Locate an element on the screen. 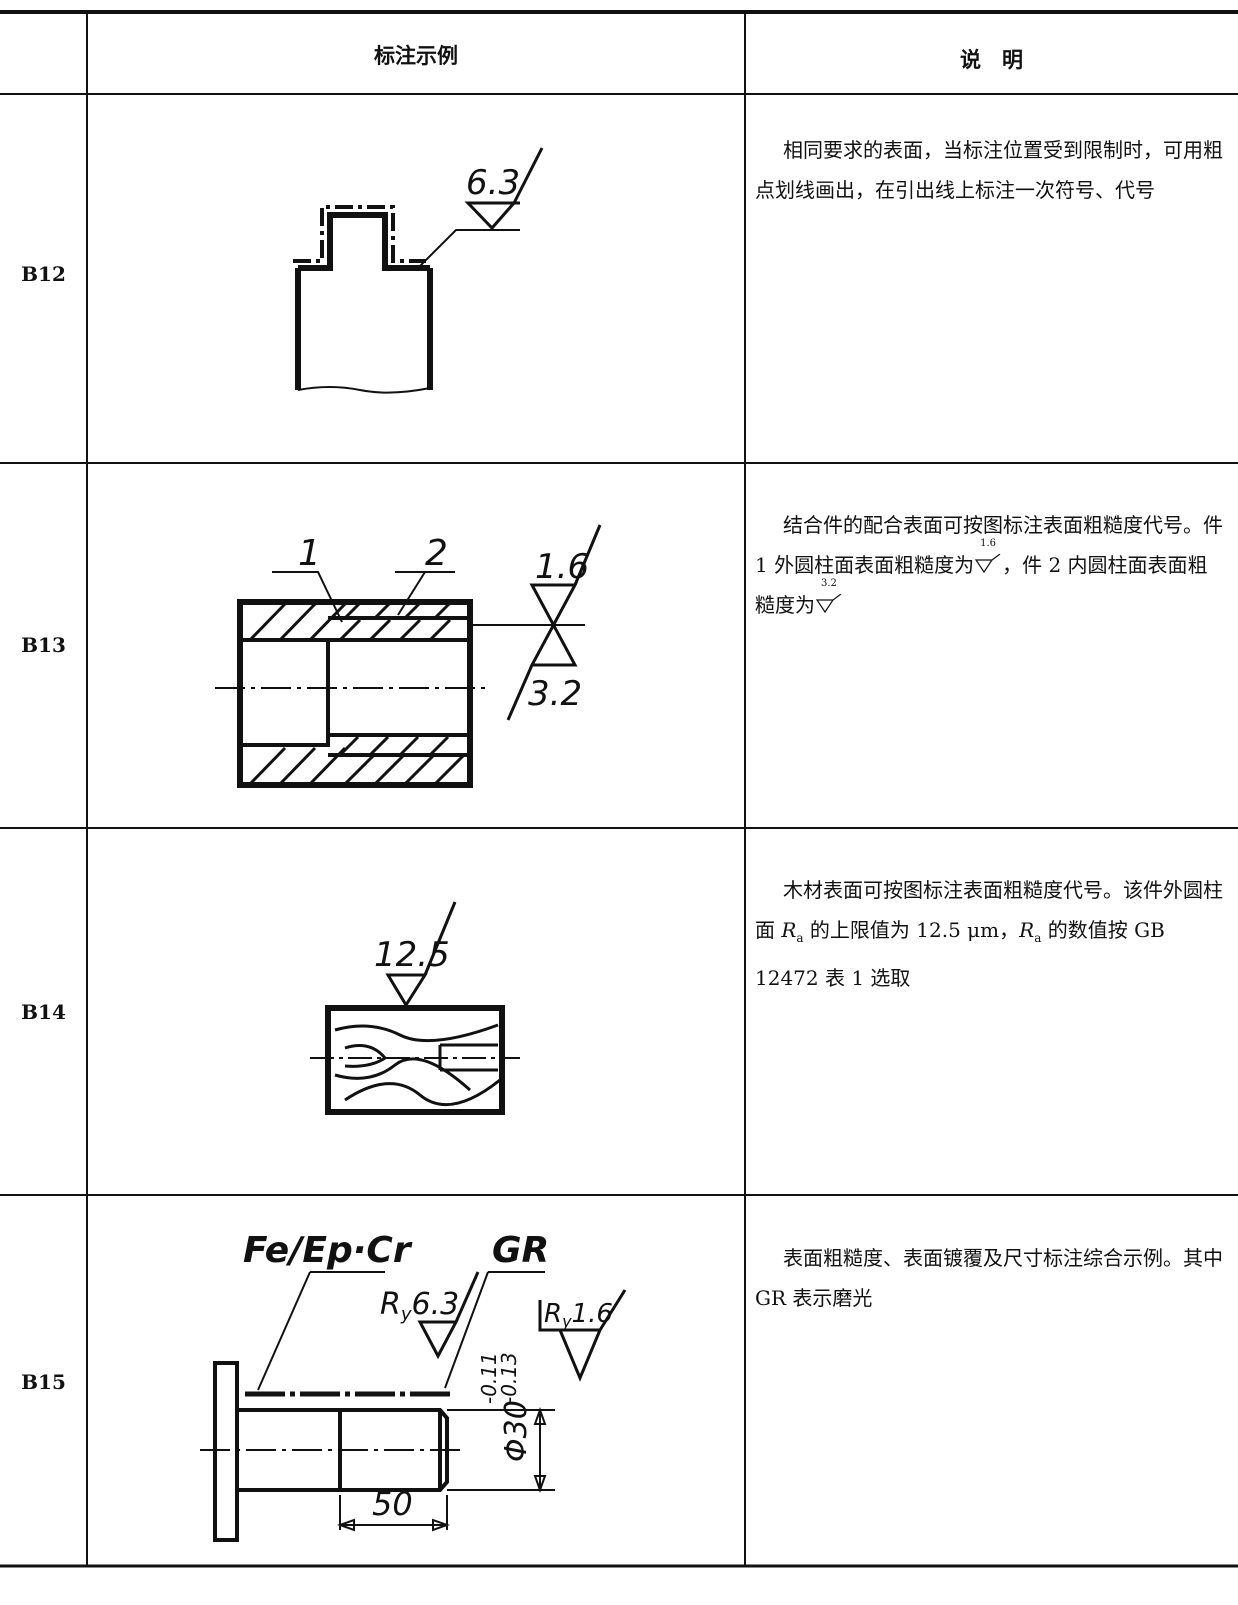 This screenshot has width=1238, height=1605. text: 结合件的配合表面可按图标注表面粗糙度代号。件 1 外圆柱面表面粗糙度为 is located at coordinates (989, 545).